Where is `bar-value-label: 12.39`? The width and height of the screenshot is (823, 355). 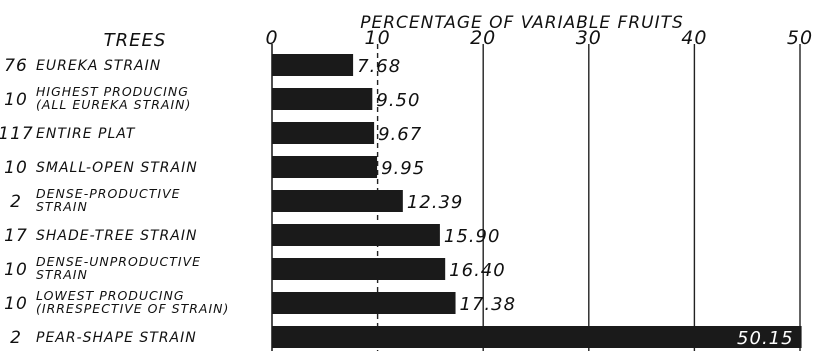 bar-value-label: 12.39 is located at coordinates (435, 202).